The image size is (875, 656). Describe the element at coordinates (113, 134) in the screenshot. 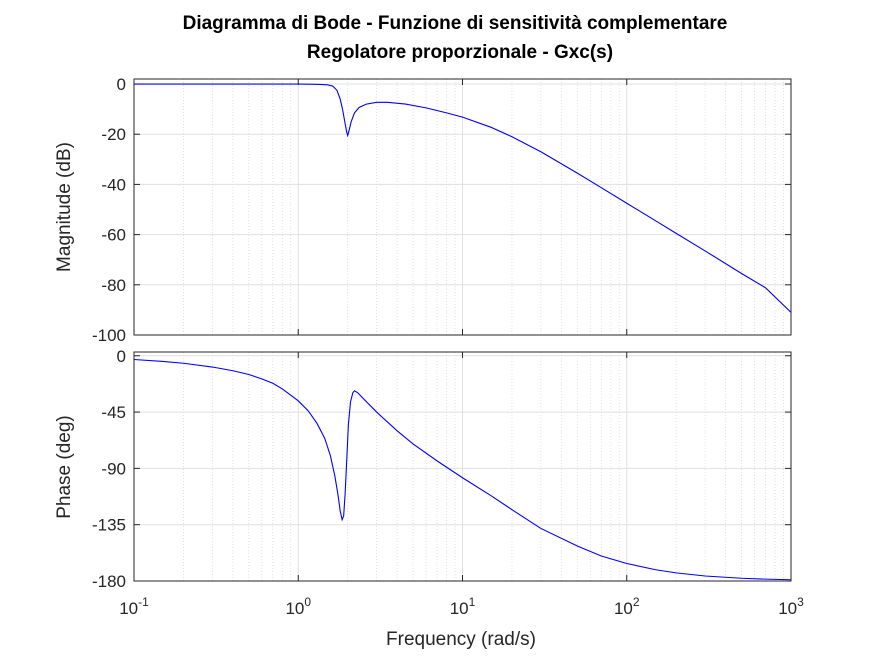

I see `y-tick-label: -20` at that location.